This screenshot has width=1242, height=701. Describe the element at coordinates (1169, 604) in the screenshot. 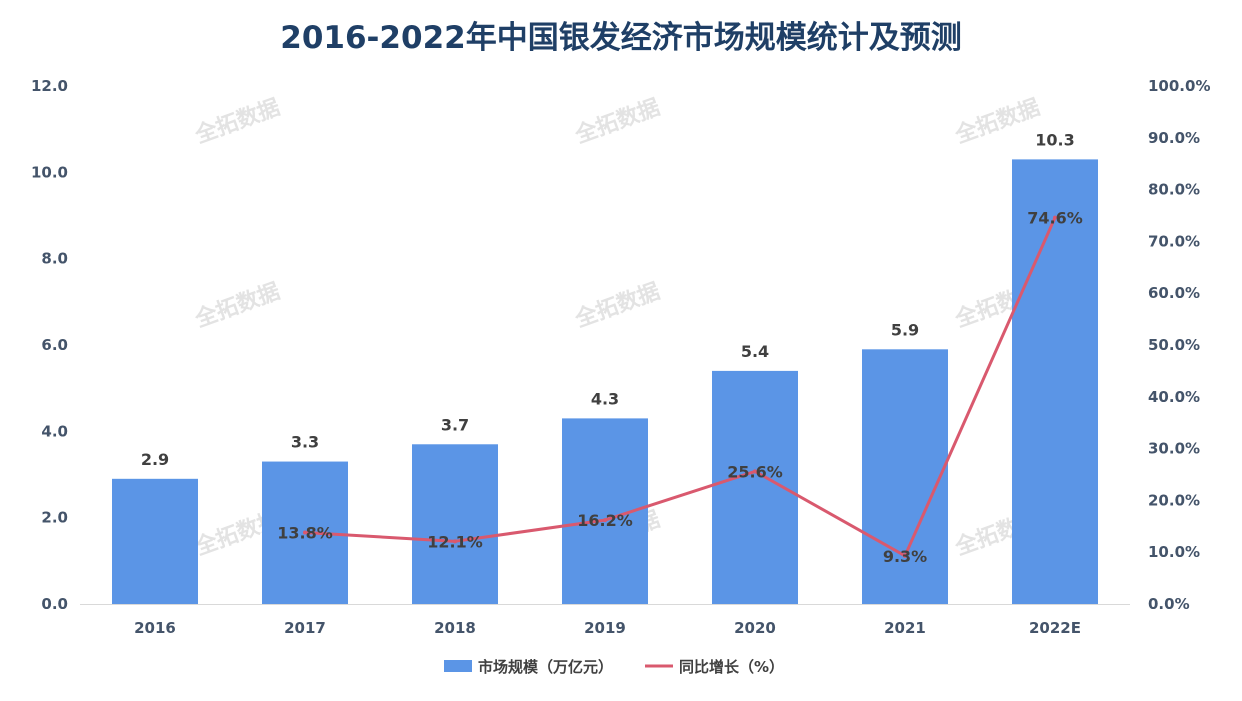

I see `right-axis-tick: 0.0%` at that location.